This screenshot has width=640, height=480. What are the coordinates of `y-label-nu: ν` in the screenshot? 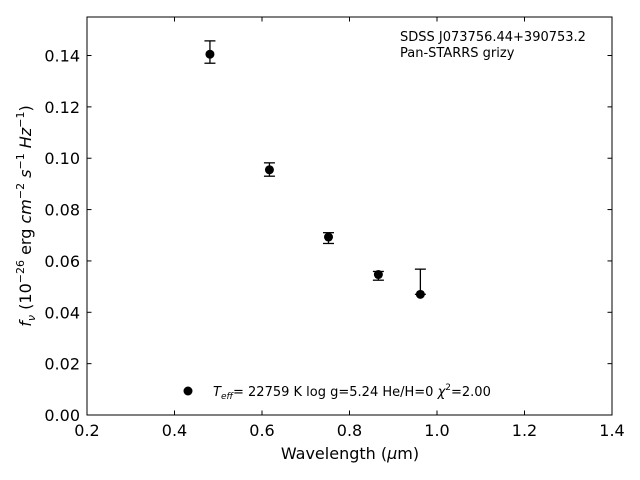 It's located at (31, 318).